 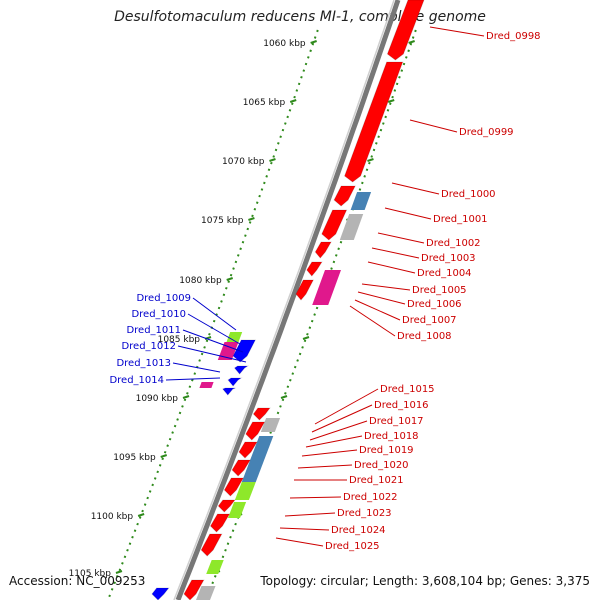 What do you see at coordinates (158, 314) in the screenshot?
I see `gene-label-dred-1010: Dred_1010` at bounding box center [158, 314].